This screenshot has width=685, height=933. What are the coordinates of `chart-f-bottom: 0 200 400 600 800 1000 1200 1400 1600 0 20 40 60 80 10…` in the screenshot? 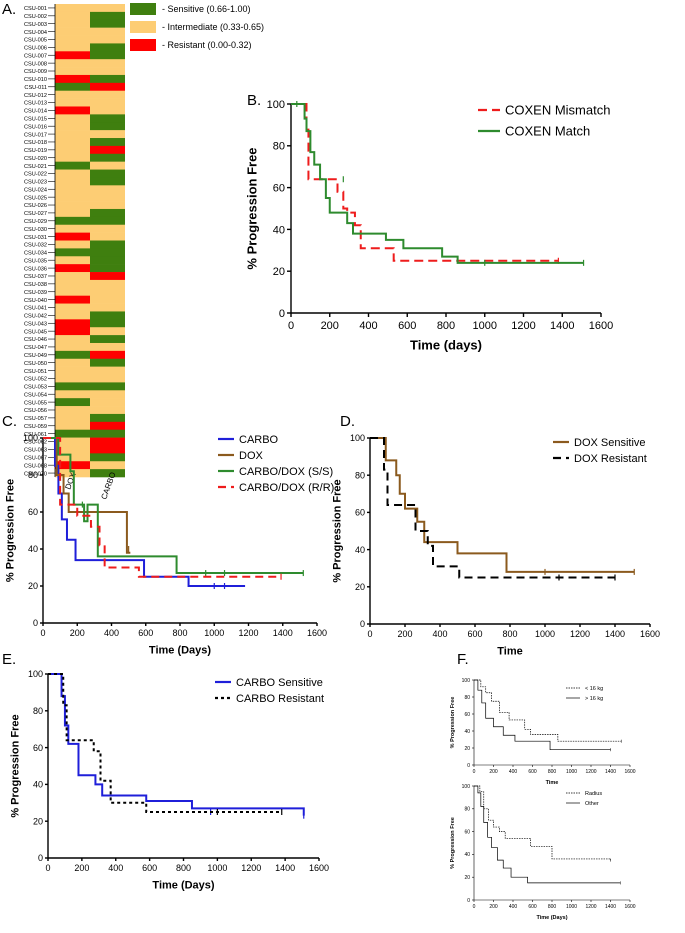 It's located at (543, 852).